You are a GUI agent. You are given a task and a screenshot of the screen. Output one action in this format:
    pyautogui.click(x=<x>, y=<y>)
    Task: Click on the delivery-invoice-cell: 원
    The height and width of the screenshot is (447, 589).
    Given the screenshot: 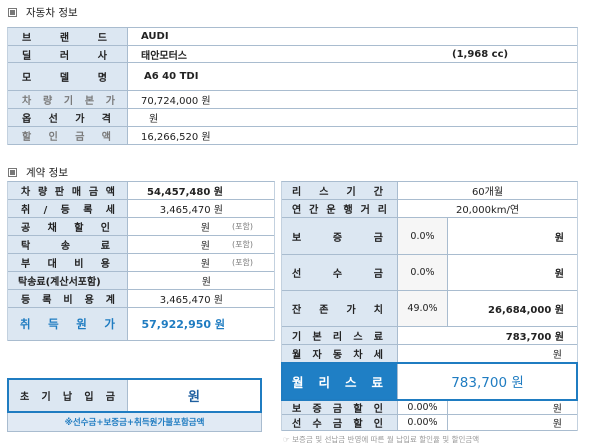 What is the action you would take?
    pyautogui.click(x=201, y=280)
    